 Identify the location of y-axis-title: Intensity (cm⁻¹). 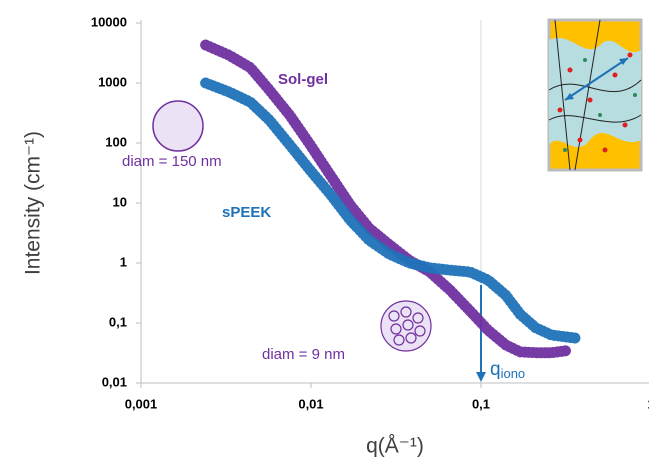
(33, 203).